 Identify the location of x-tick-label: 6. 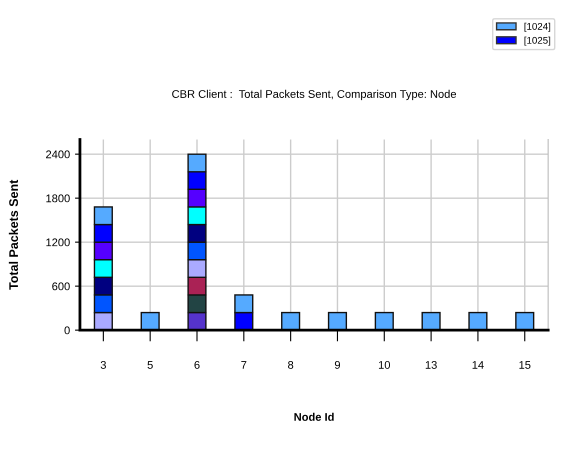
(197, 365).